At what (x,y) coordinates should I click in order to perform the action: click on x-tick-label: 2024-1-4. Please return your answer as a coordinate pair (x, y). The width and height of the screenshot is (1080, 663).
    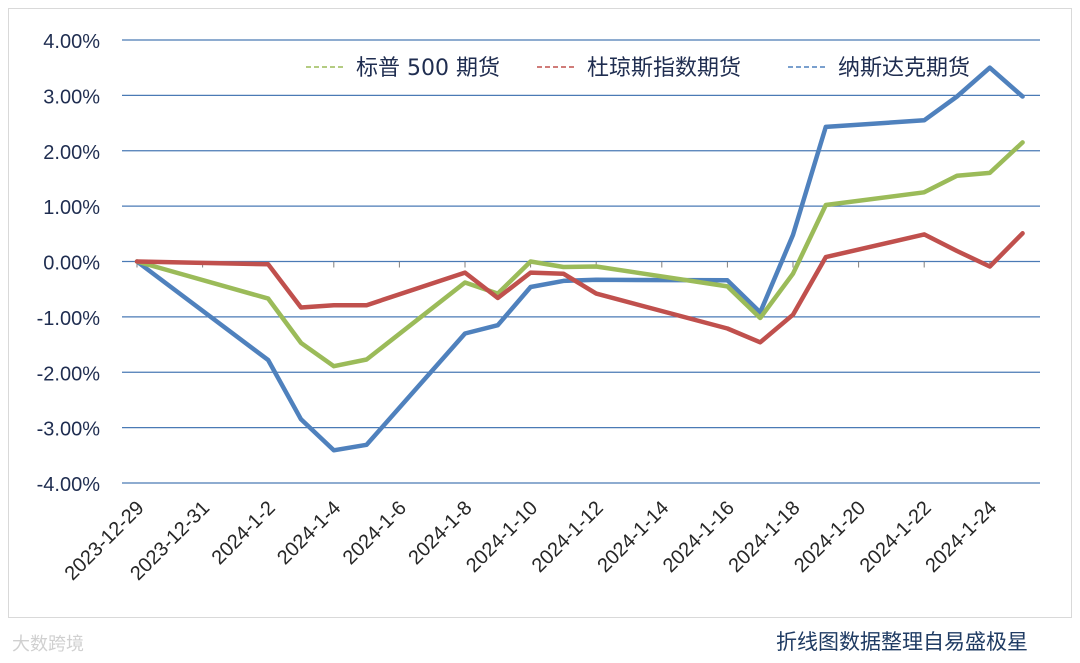
    Looking at the image, I should click on (309, 533).